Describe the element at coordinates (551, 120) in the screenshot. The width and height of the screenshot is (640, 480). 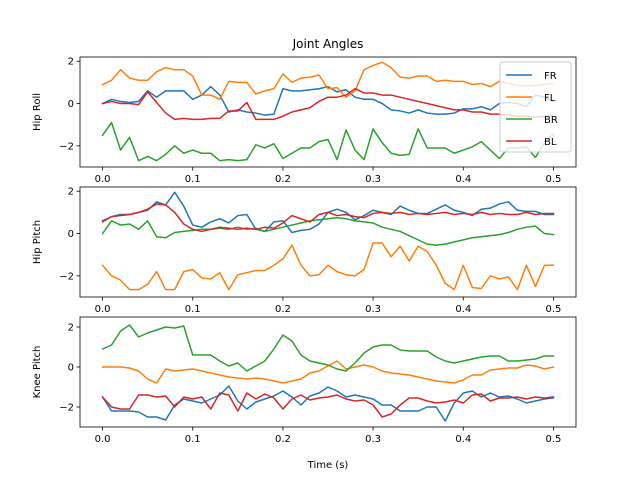
I see `legend-label-br: BR` at that location.